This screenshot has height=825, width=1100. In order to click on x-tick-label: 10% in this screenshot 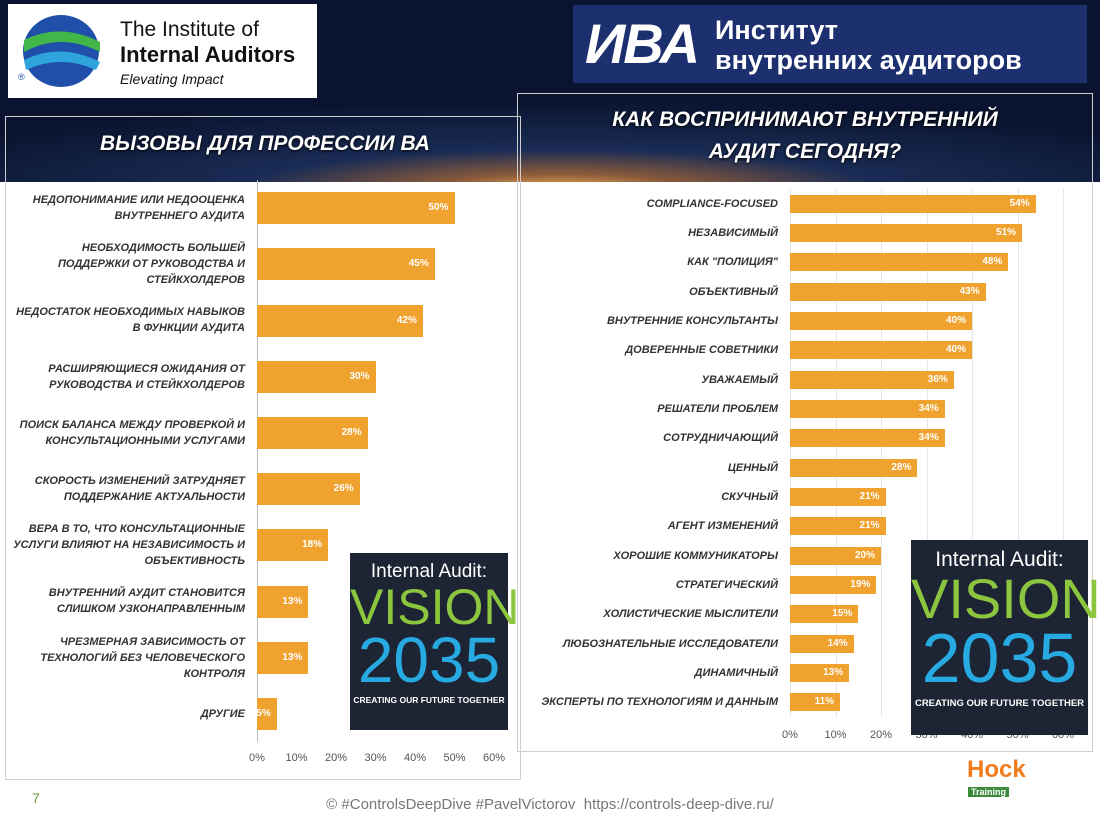, I will do `click(296, 758)`.